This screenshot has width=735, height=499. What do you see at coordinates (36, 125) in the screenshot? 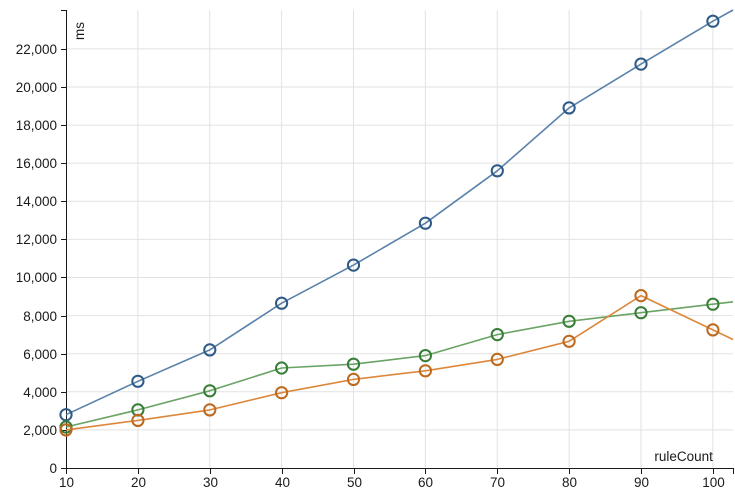
I see `y-tick-label: 18,000` at bounding box center [36, 125].